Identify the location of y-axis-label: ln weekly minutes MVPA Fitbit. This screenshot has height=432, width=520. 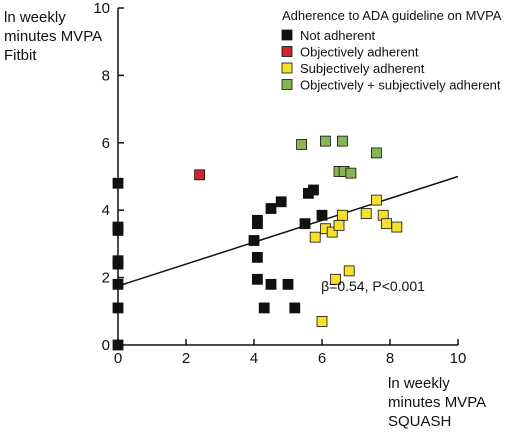
(59, 36).